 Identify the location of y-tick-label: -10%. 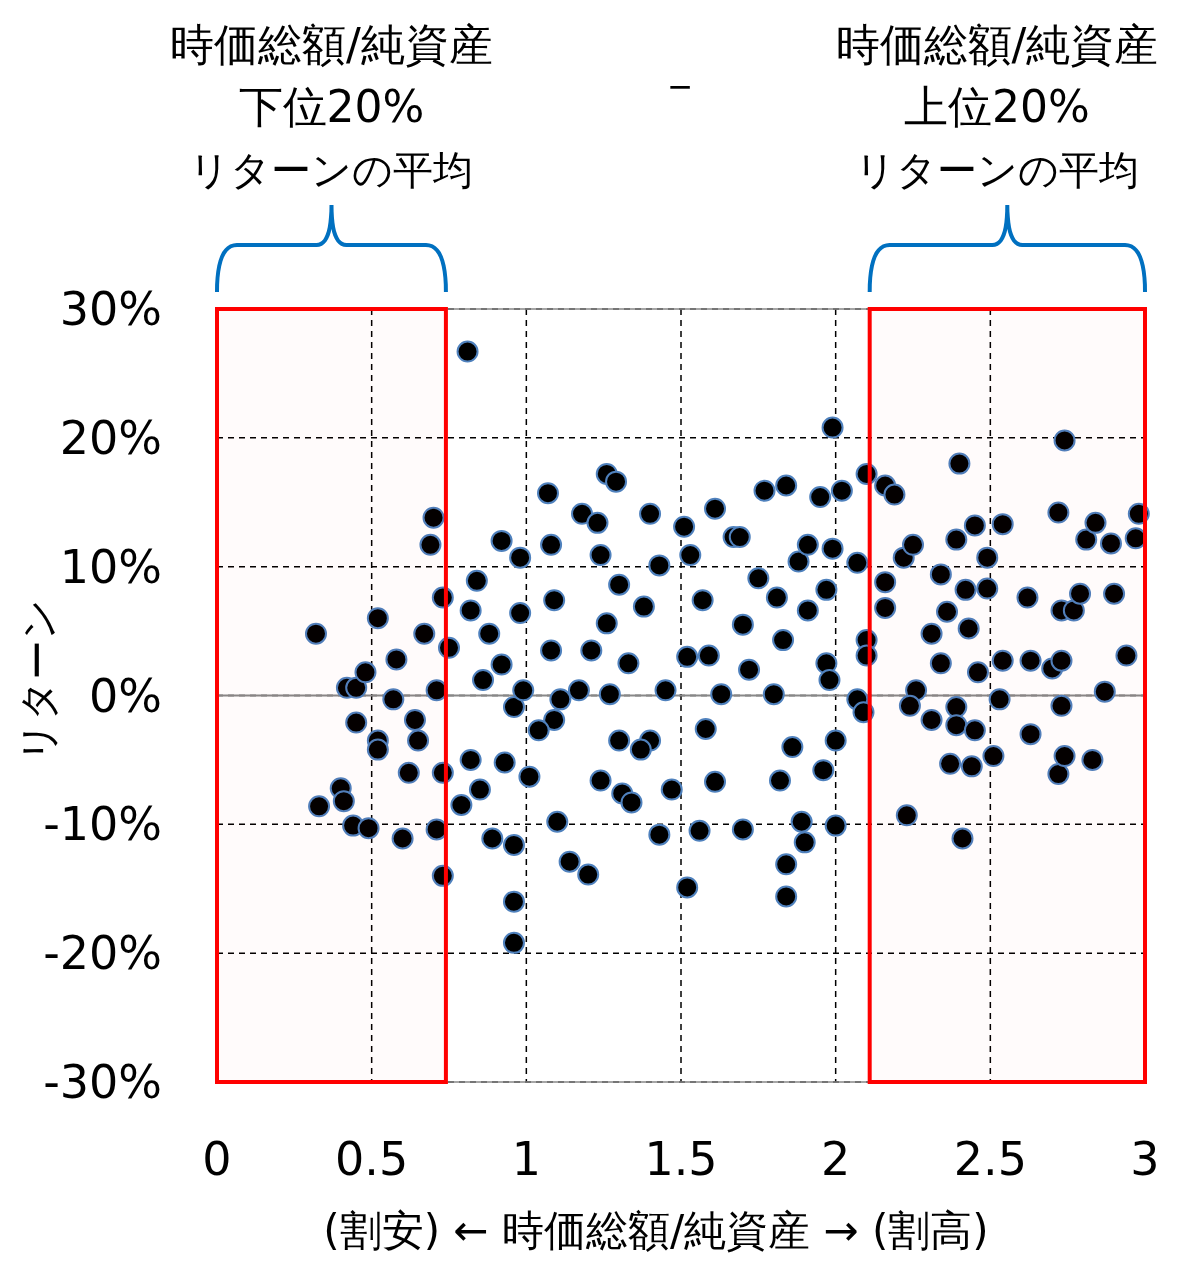
(102, 824).